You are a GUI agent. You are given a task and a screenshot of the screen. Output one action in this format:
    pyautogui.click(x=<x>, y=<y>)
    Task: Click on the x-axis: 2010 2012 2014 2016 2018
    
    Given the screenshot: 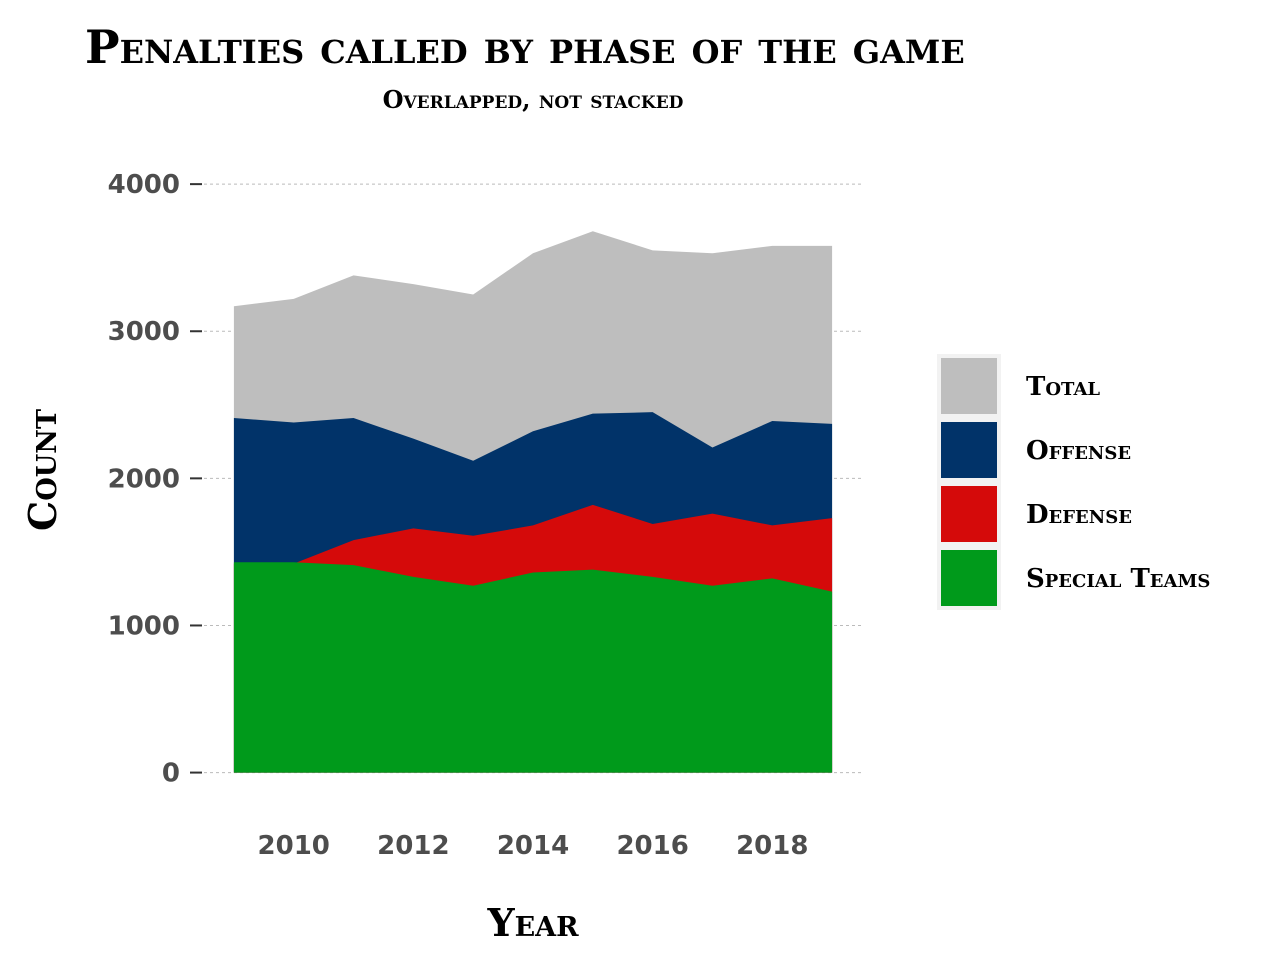 What is the action you would take?
    pyautogui.click(x=533, y=846)
    